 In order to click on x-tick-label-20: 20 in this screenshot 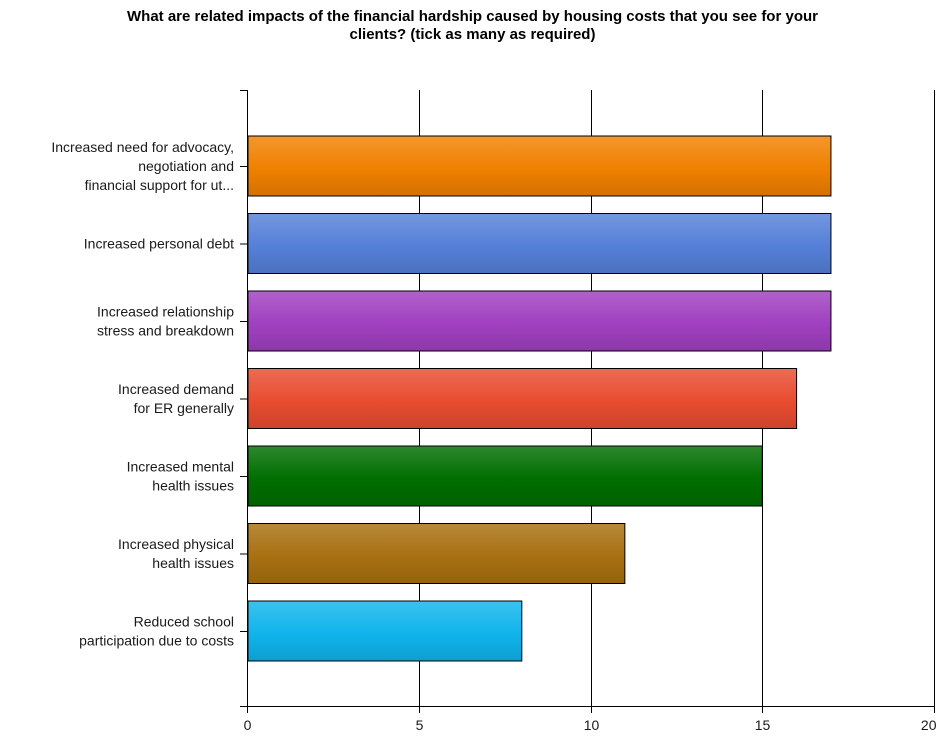, I will do `click(929, 725)`.